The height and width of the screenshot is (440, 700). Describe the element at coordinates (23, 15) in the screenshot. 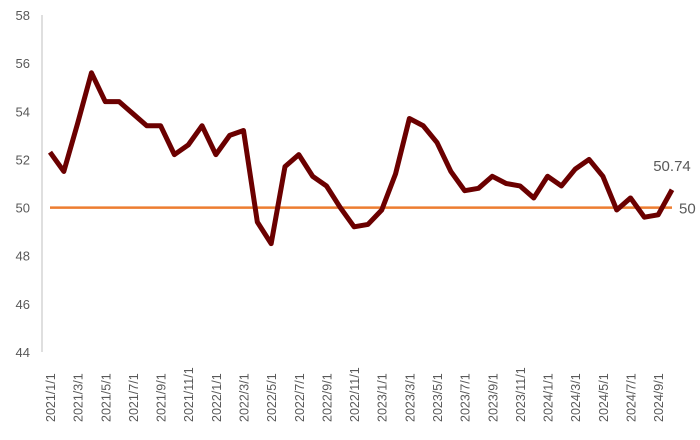

I see `y-tick-label: 58` at that location.